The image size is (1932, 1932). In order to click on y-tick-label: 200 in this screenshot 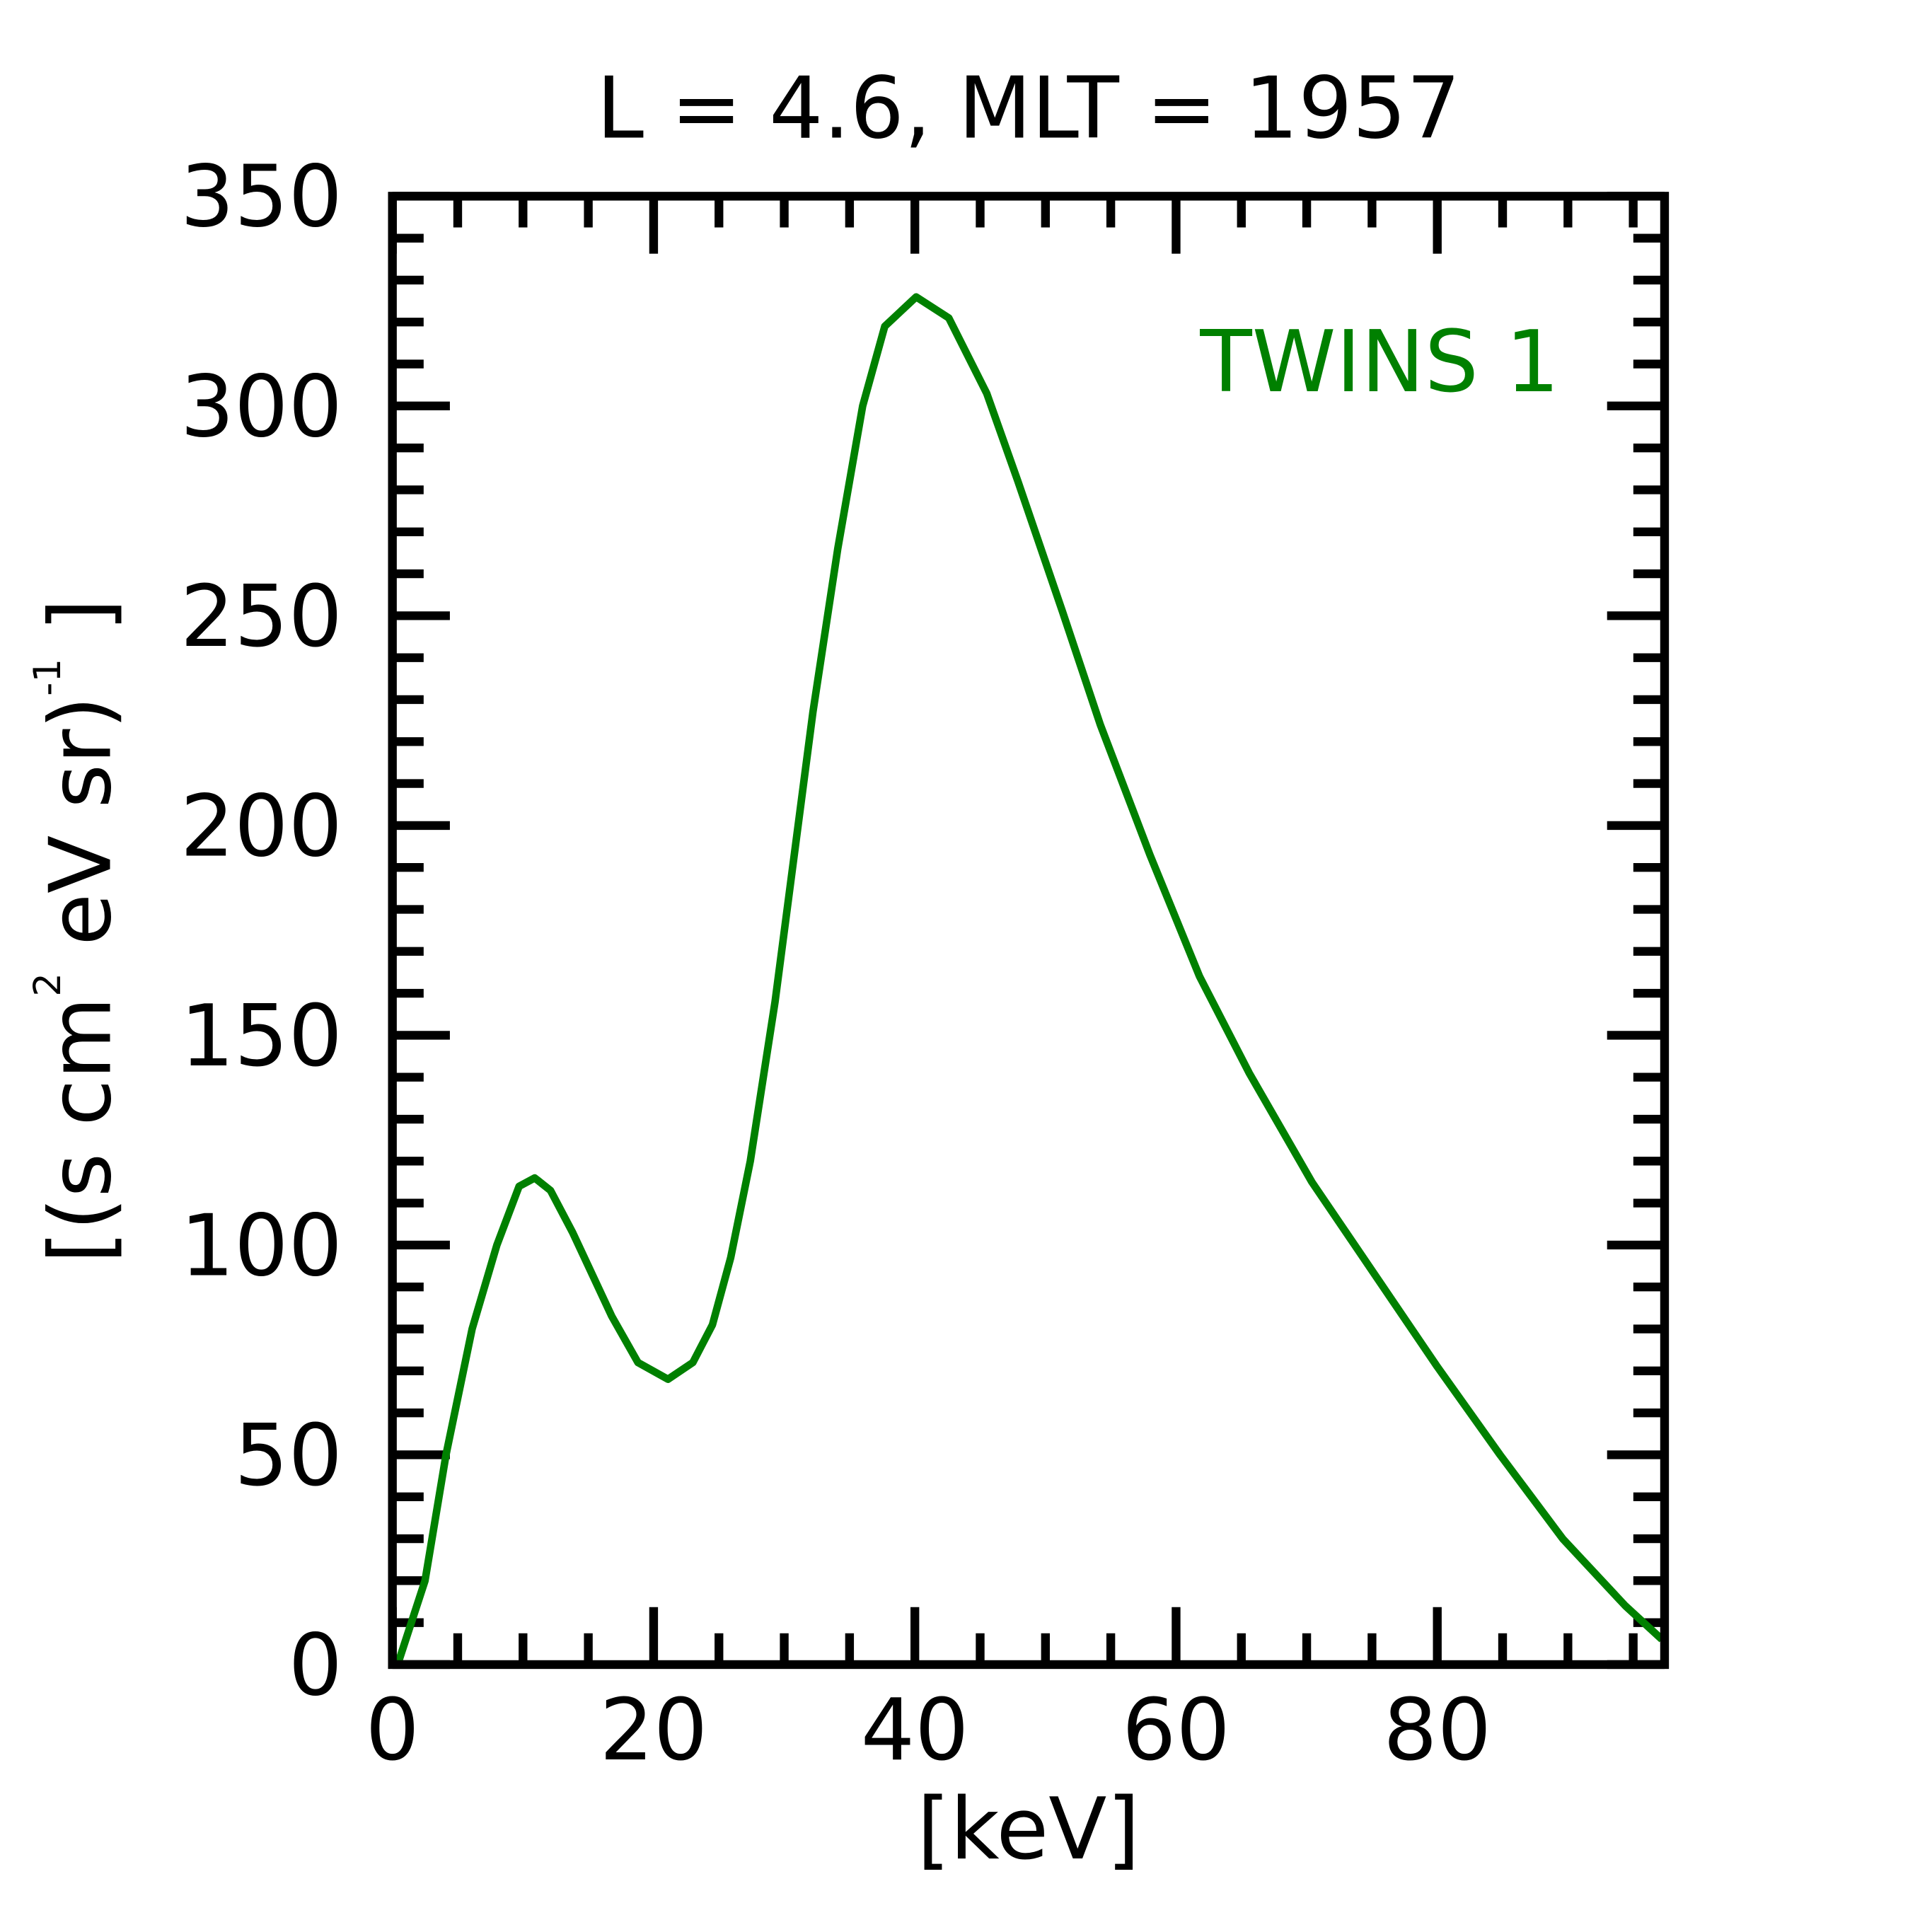, I will do `click(261, 826)`.